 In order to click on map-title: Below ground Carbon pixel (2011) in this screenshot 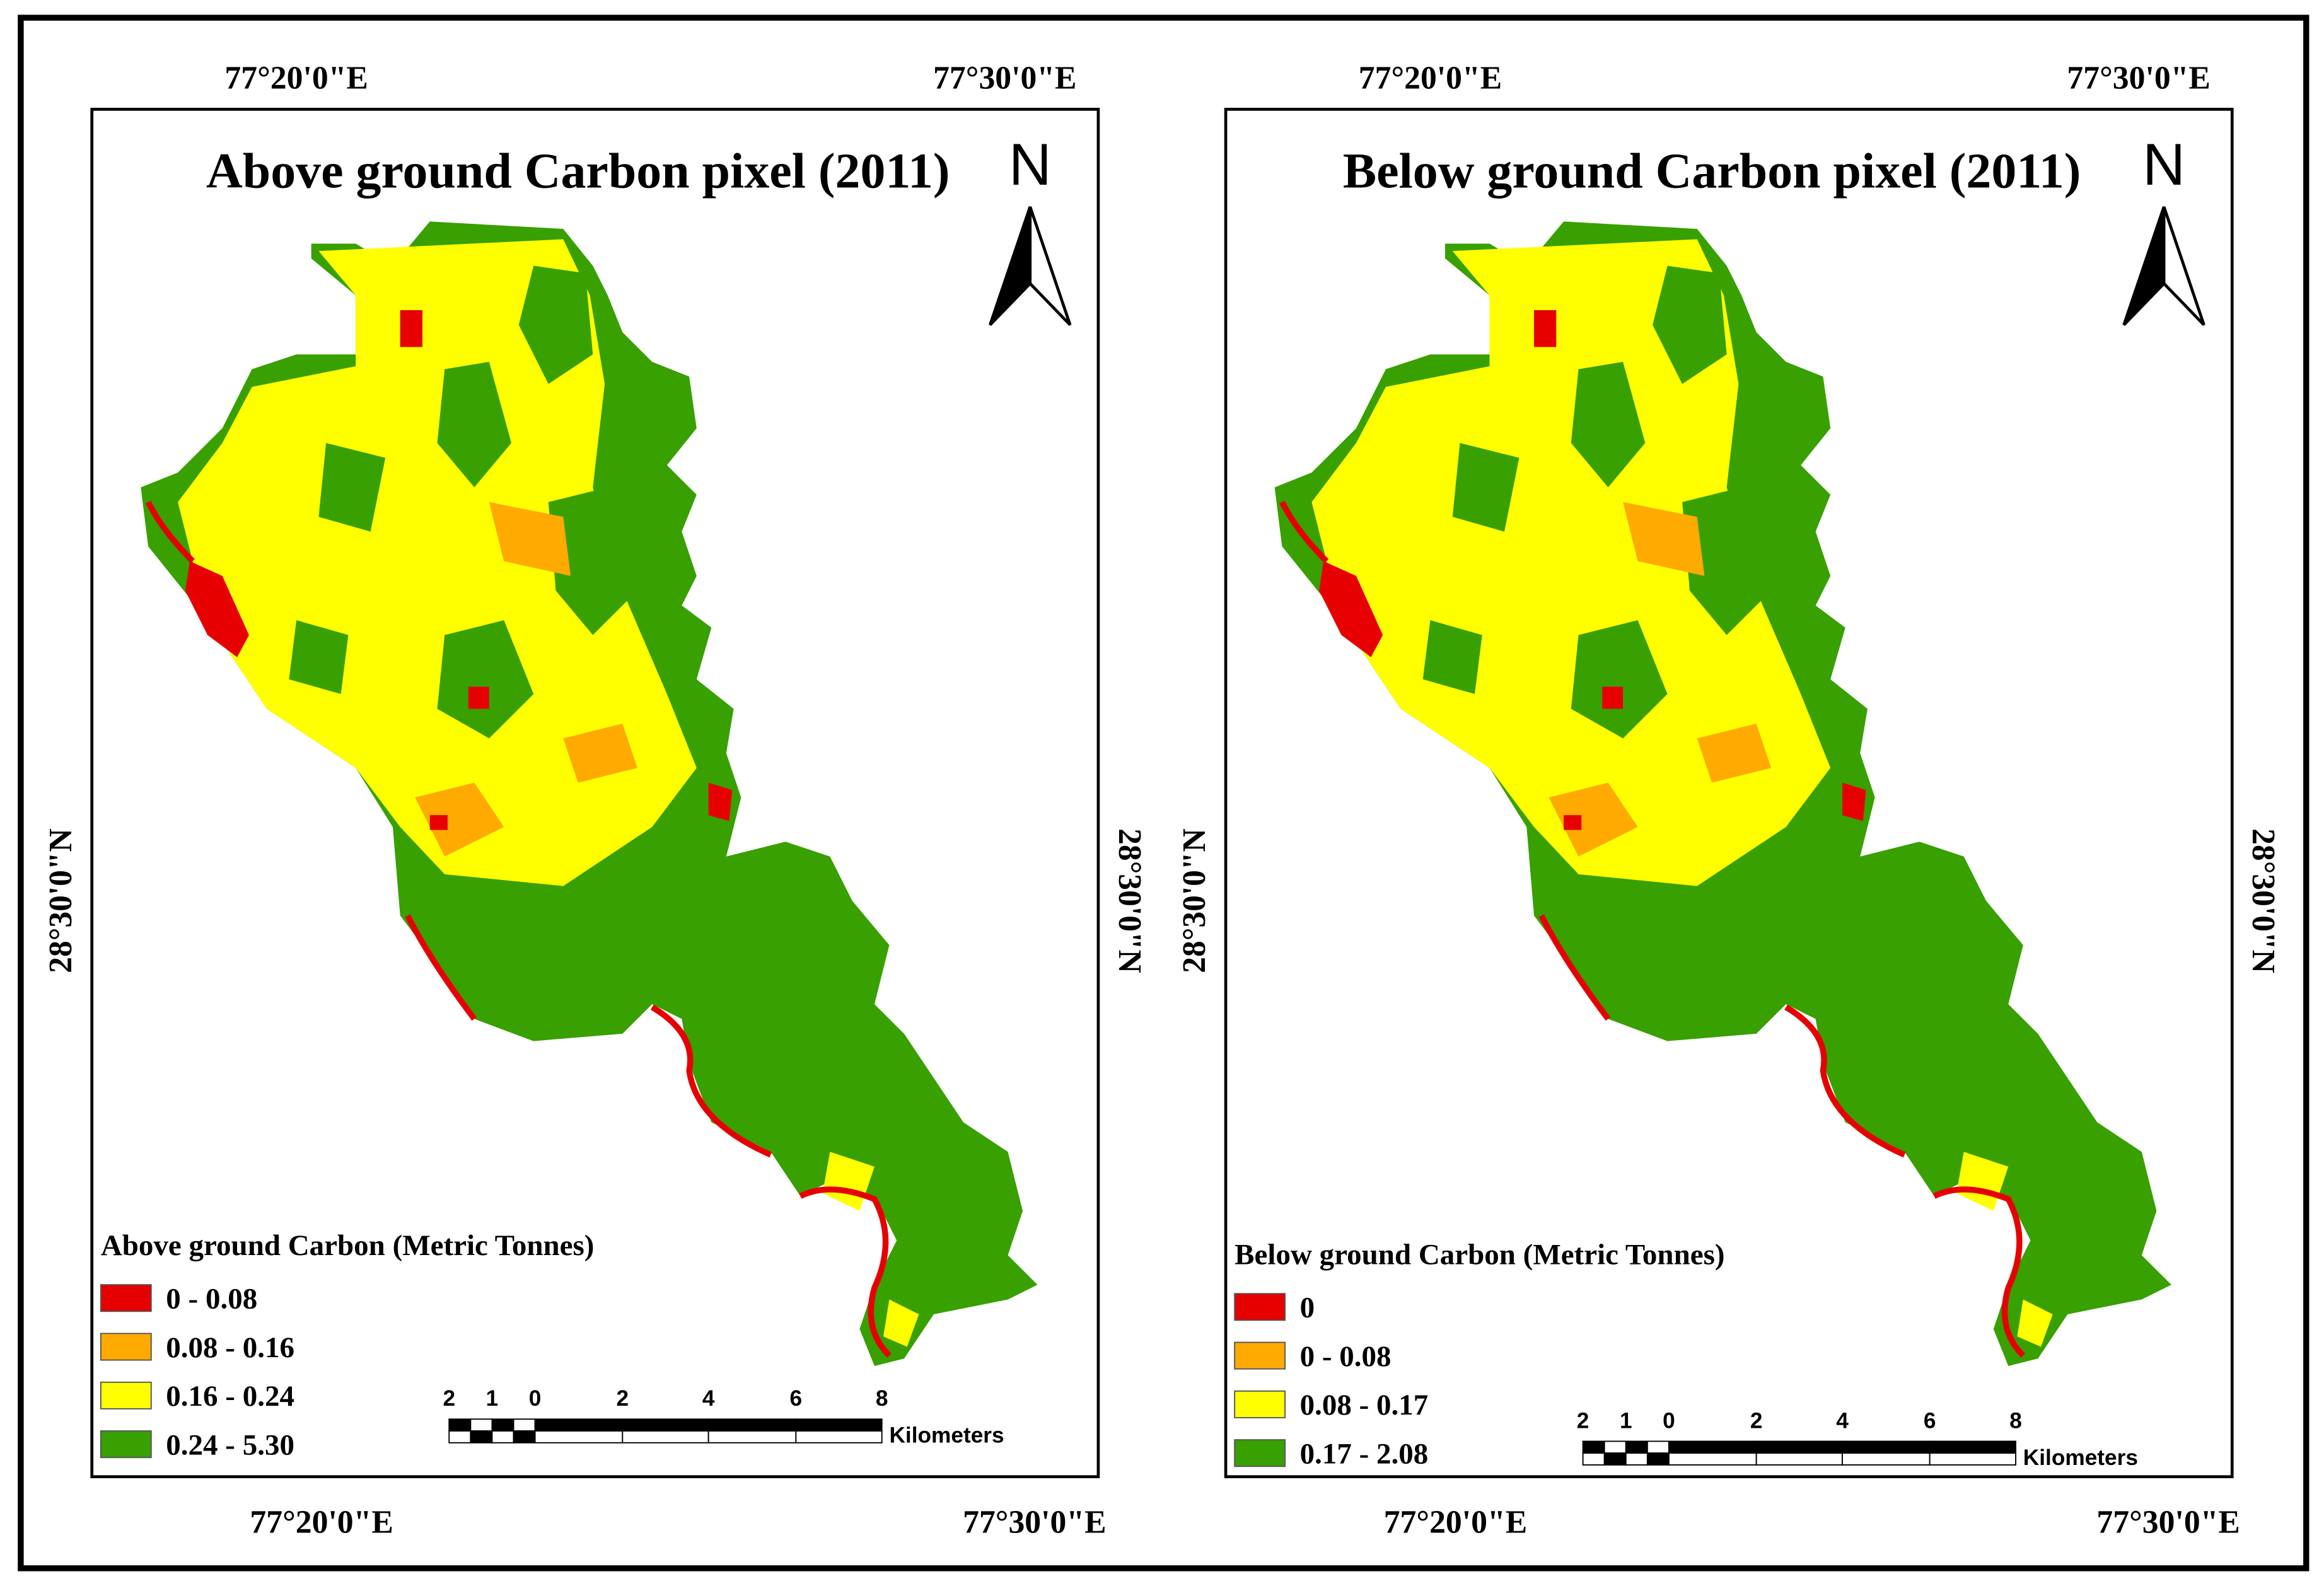, I will do `click(1712, 172)`.